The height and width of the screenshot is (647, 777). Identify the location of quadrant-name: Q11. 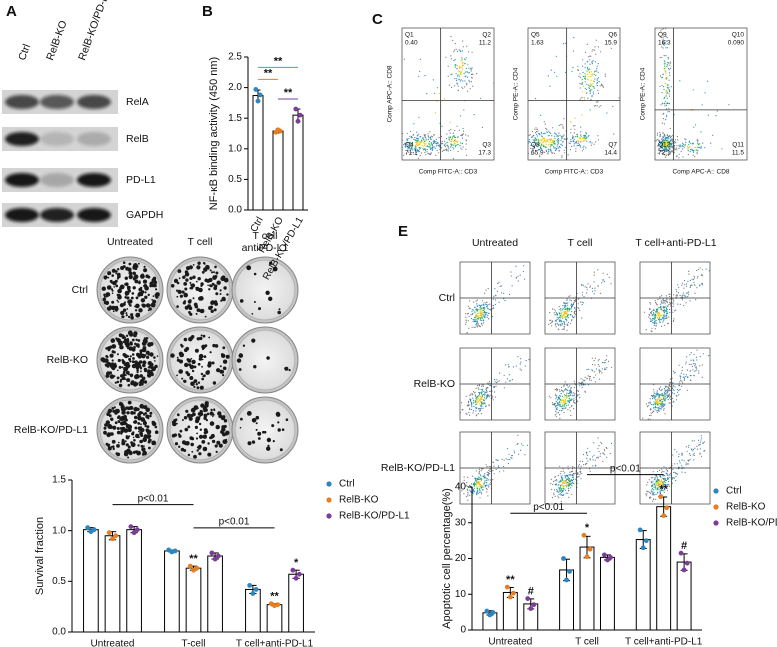
(738, 145).